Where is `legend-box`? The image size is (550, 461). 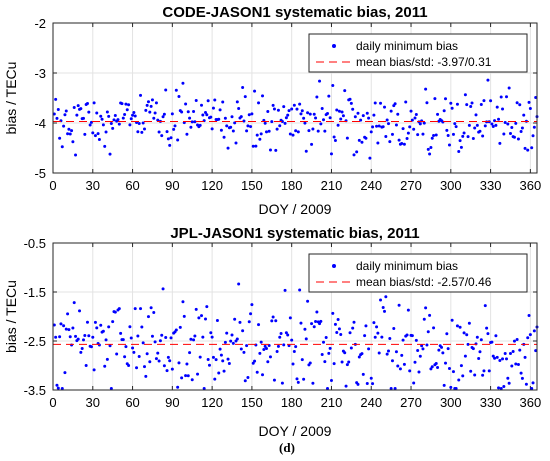 legend-box is located at coordinates (418, 273).